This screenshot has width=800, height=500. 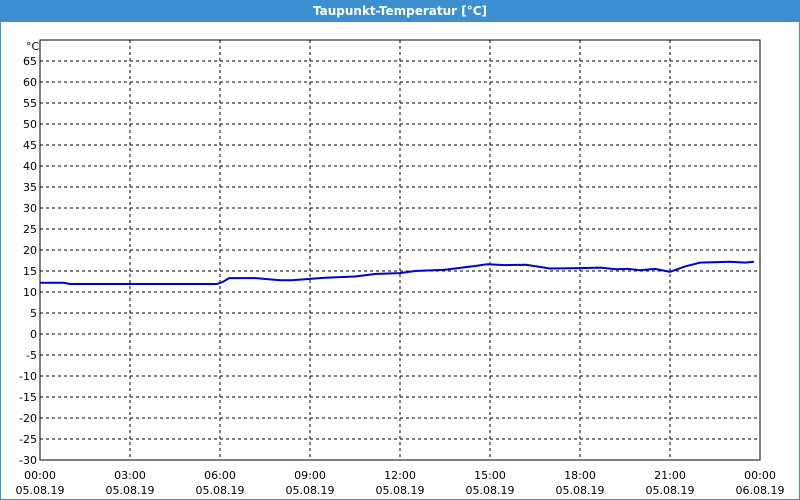 I want to click on y-tick-label: -15, so click(x=28, y=397).